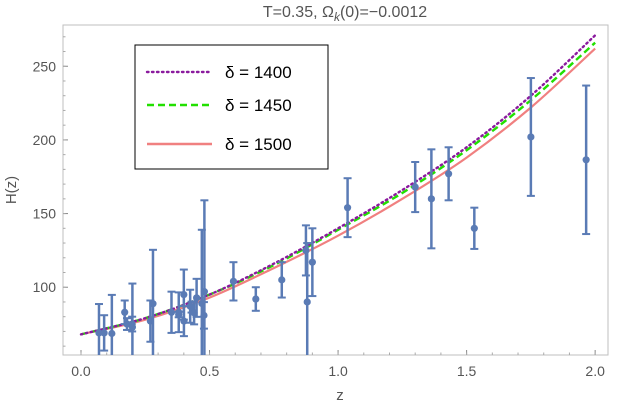  I want to click on x-tick-label: 0.0, so click(81, 371).